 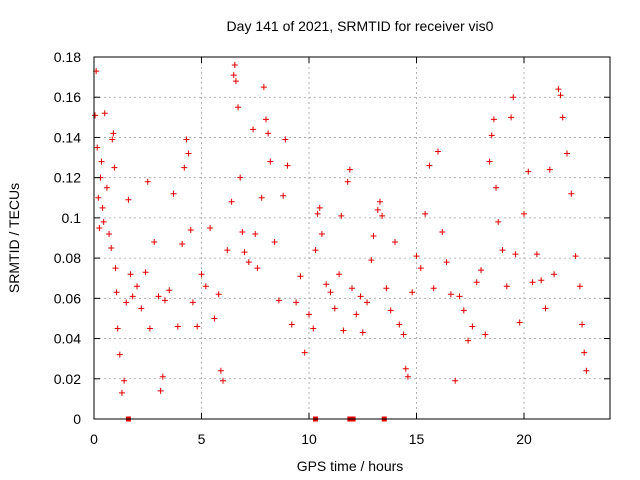 I want to click on x-tick-label: 15, so click(x=417, y=439).